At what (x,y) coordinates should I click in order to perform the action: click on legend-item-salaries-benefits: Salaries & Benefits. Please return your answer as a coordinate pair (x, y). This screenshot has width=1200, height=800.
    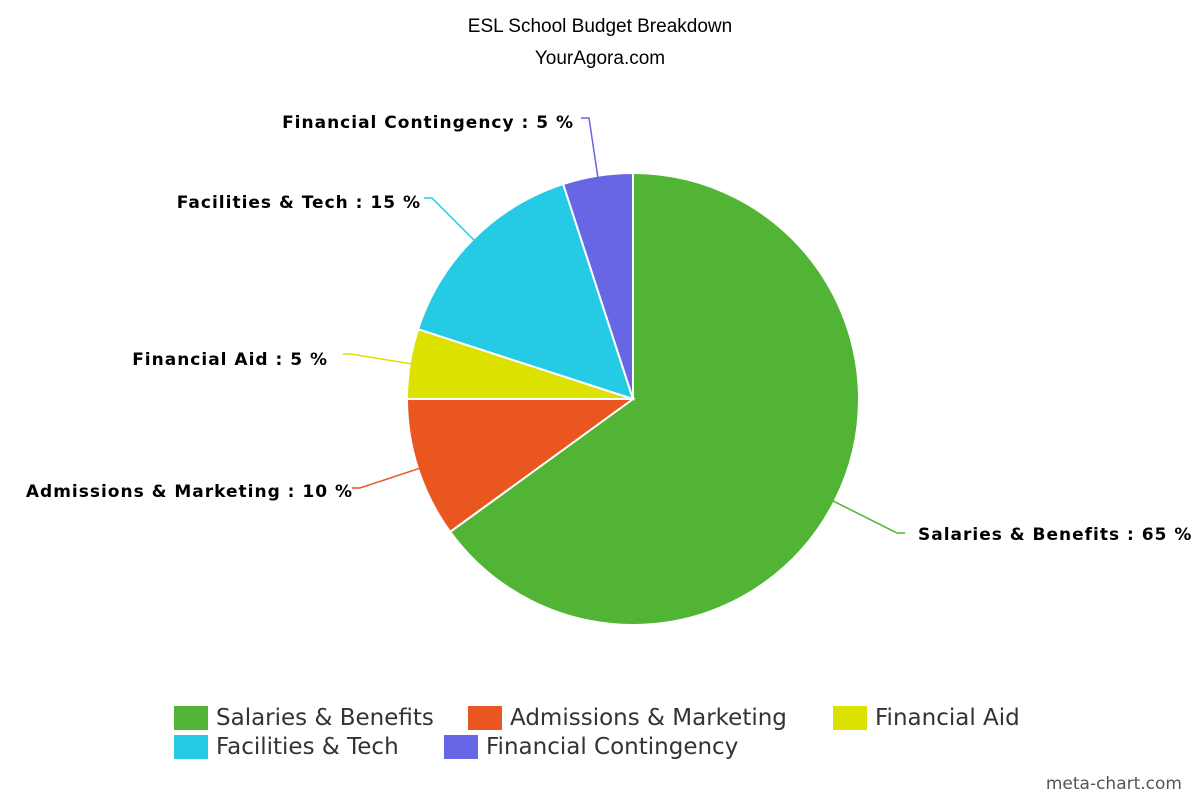
    Looking at the image, I should click on (304, 718).